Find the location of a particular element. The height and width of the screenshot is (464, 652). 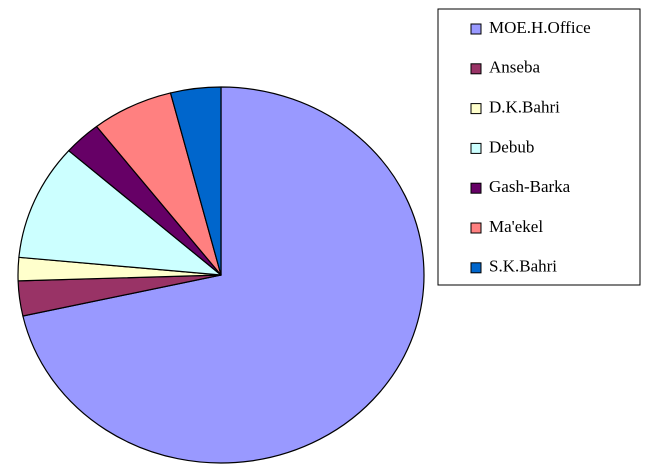

legend-label: Gash-Barka is located at coordinates (530, 186).